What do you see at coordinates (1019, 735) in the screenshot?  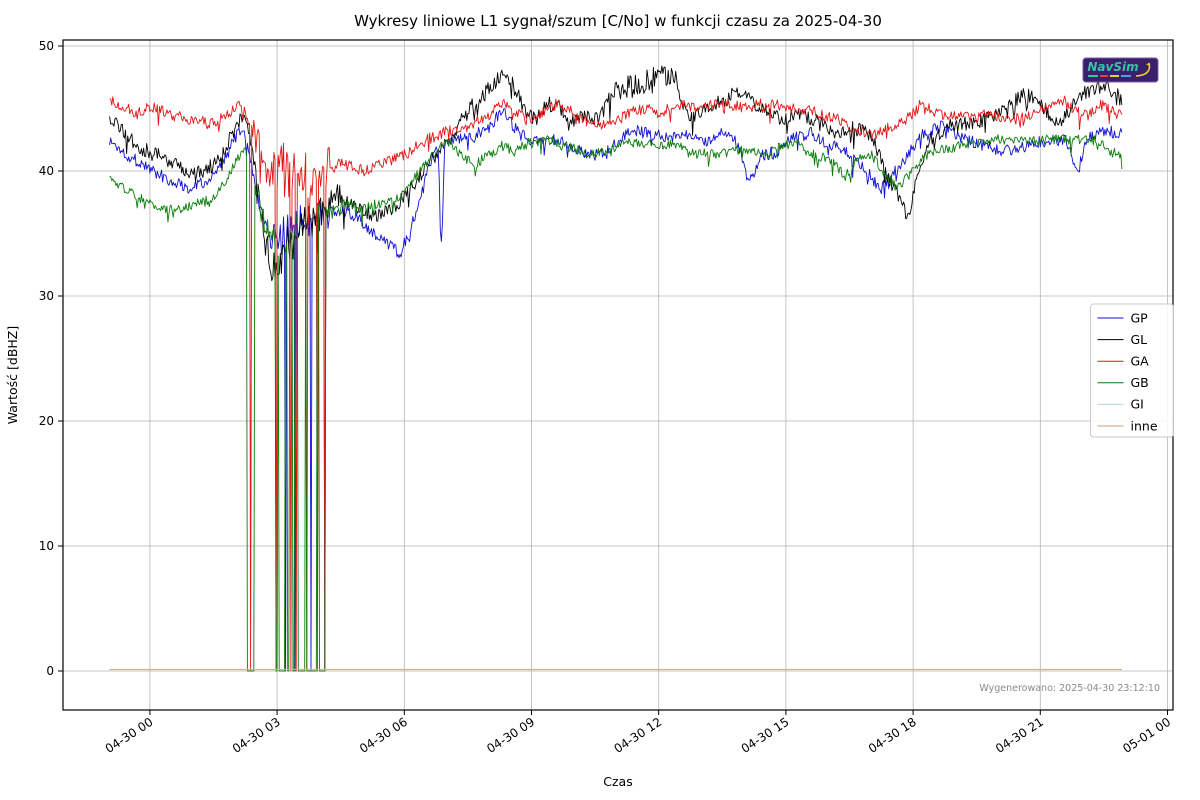 I see `x-tick-label: 04-30 21` at bounding box center [1019, 735].